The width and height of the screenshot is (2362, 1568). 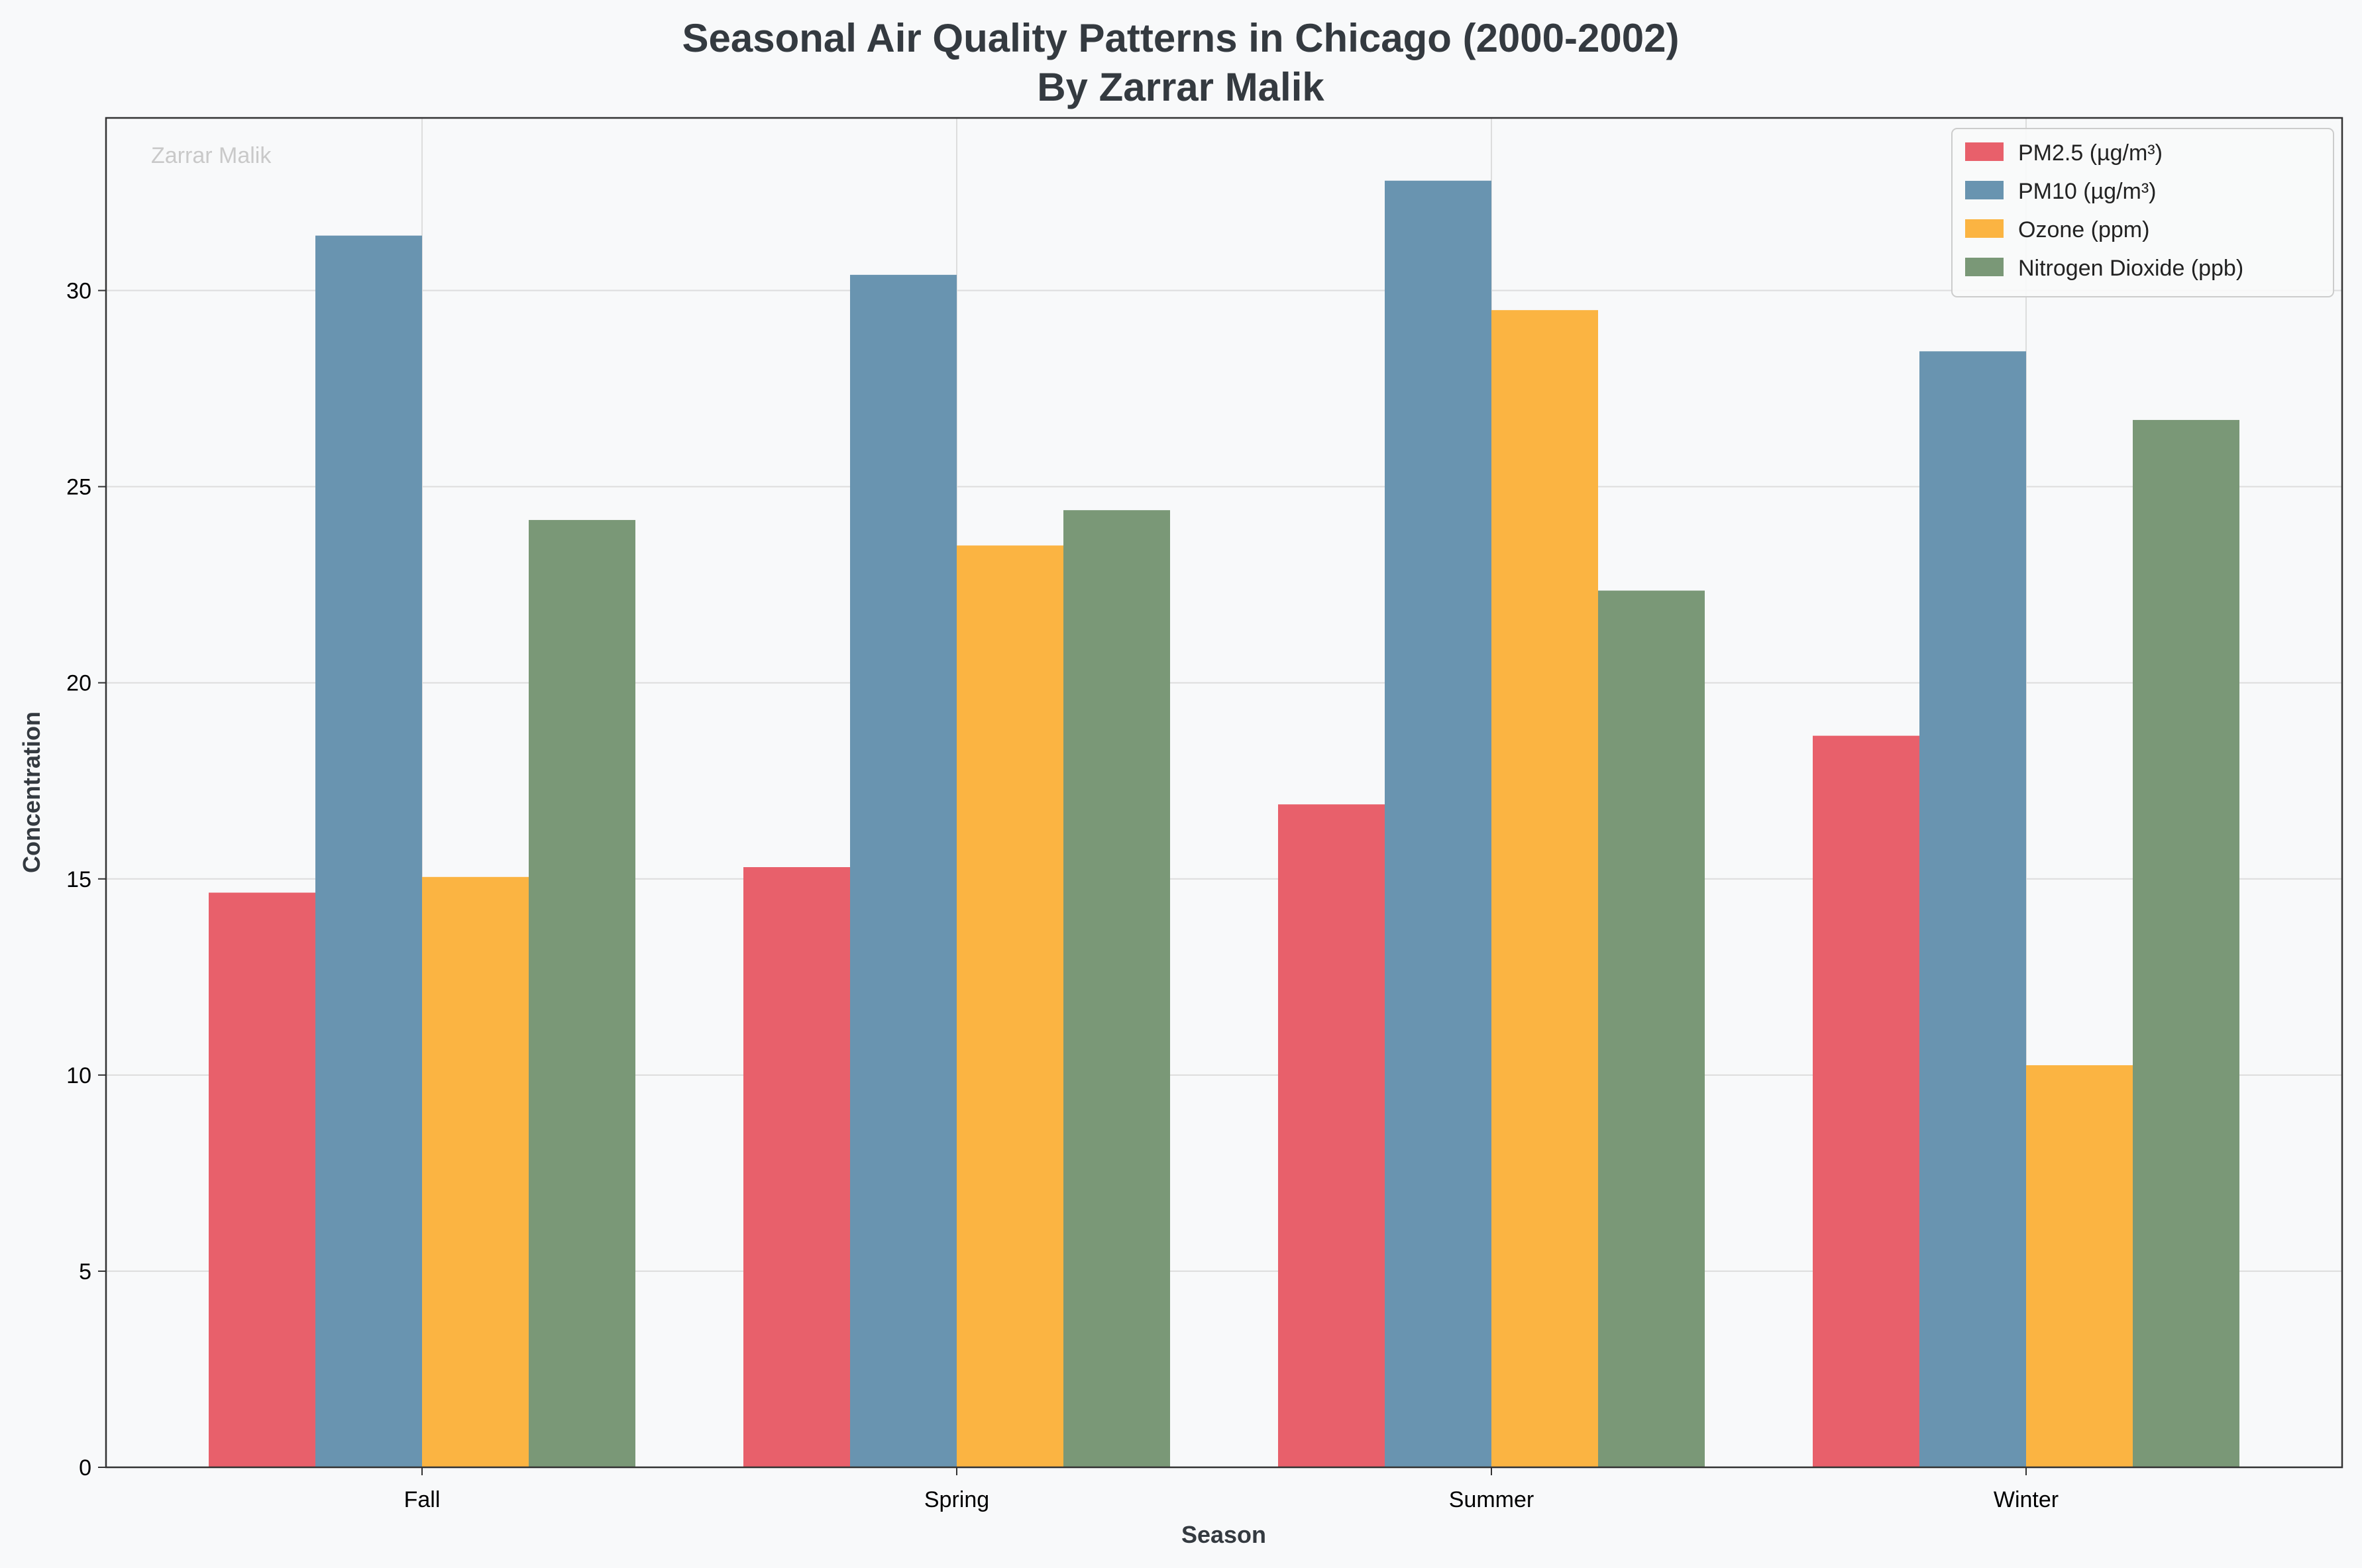 I want to click on y-tick-label: 10, so click(x=78, y=1075).